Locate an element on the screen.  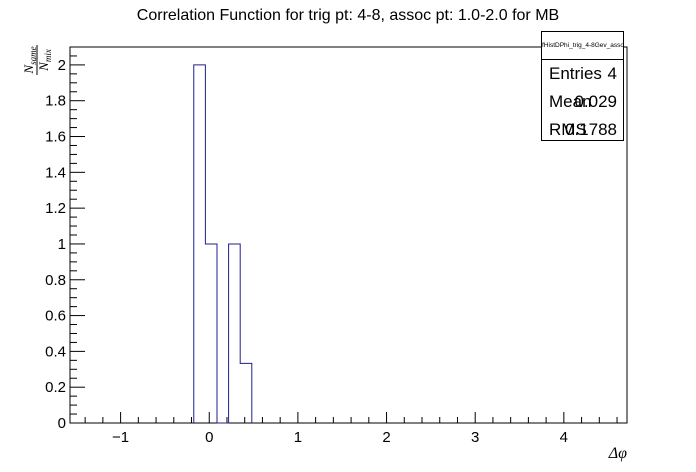
stats-row-mean: Mean 0.029 is located at coordinates (582, 102).